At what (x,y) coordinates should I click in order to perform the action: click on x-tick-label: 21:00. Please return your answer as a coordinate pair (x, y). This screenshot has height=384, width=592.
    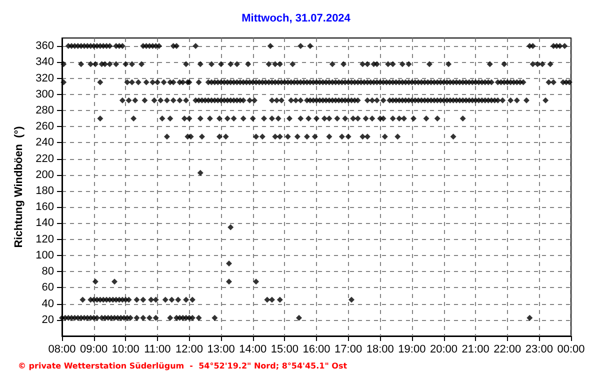
    Looking at the image, I should click on (476, 350).